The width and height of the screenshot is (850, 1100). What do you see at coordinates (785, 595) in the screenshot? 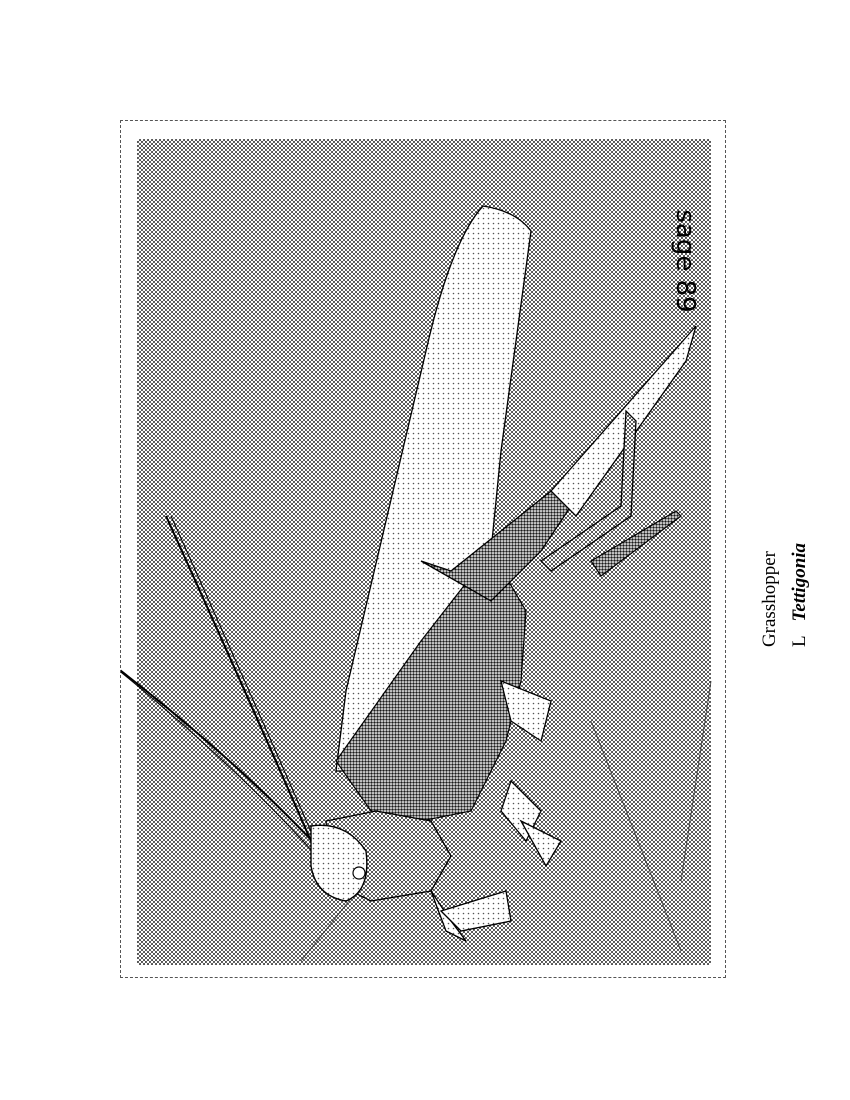
I see `plate-caption: Grasshopper L Tettigonia` at bounding box center [785, 595].